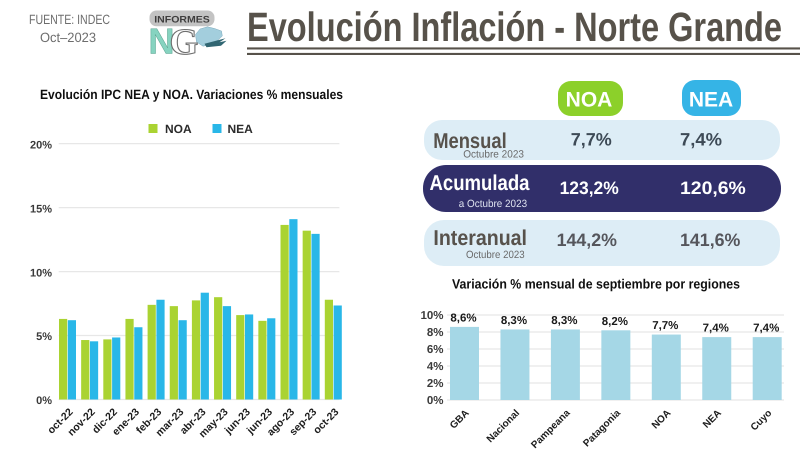 This screenshot has height=453, width=800. What do you see at coordinates (460, 420) in the screenshot?
I see `svg-text: GBA` at bounding box center [460, 420].